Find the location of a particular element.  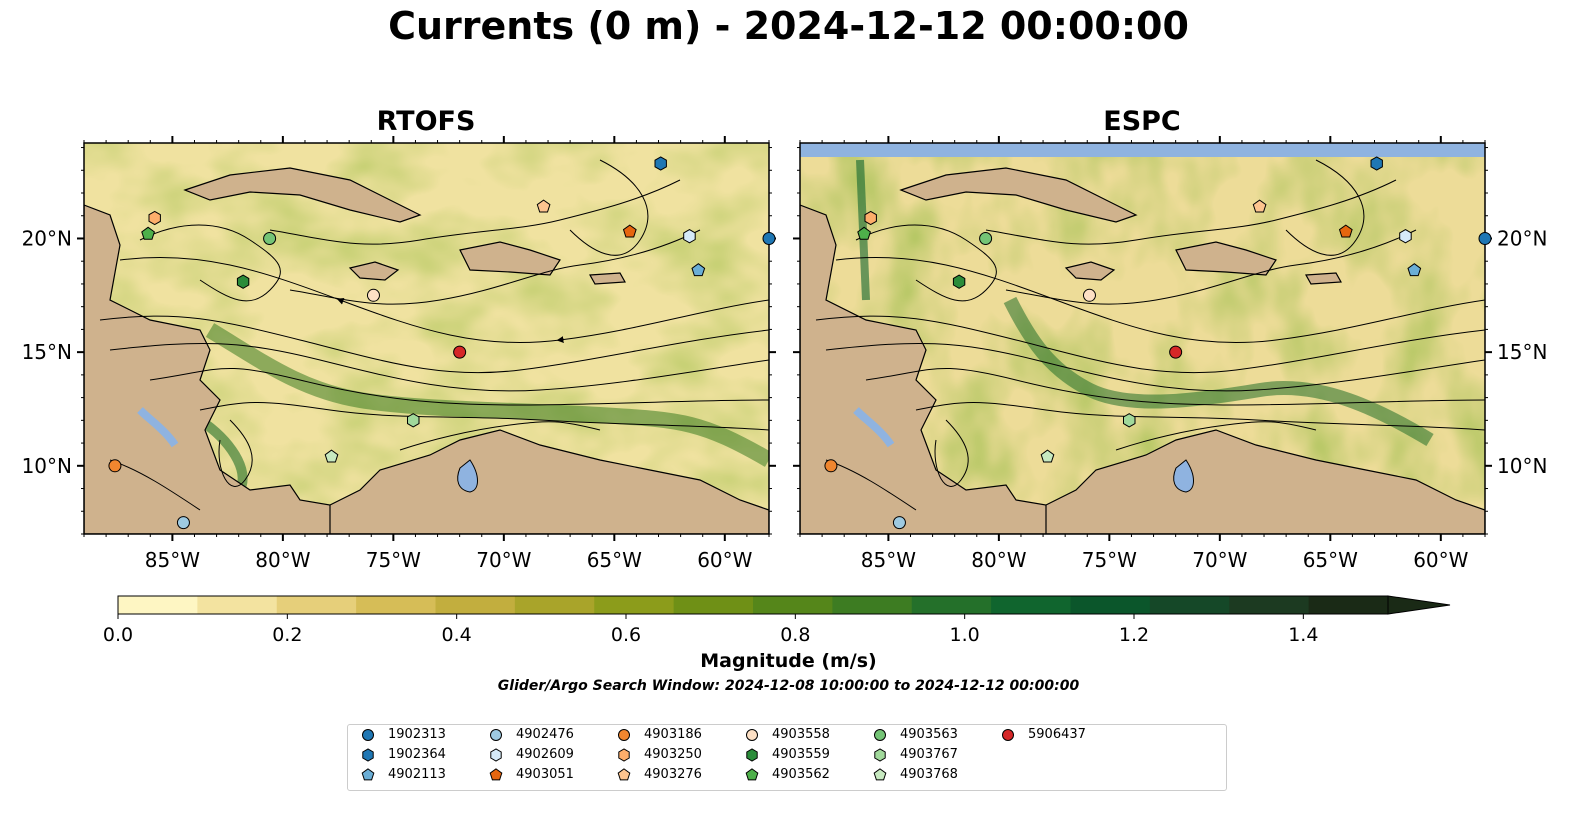

panel-title-espc: ESPC is located at coordinates (1142, 121).